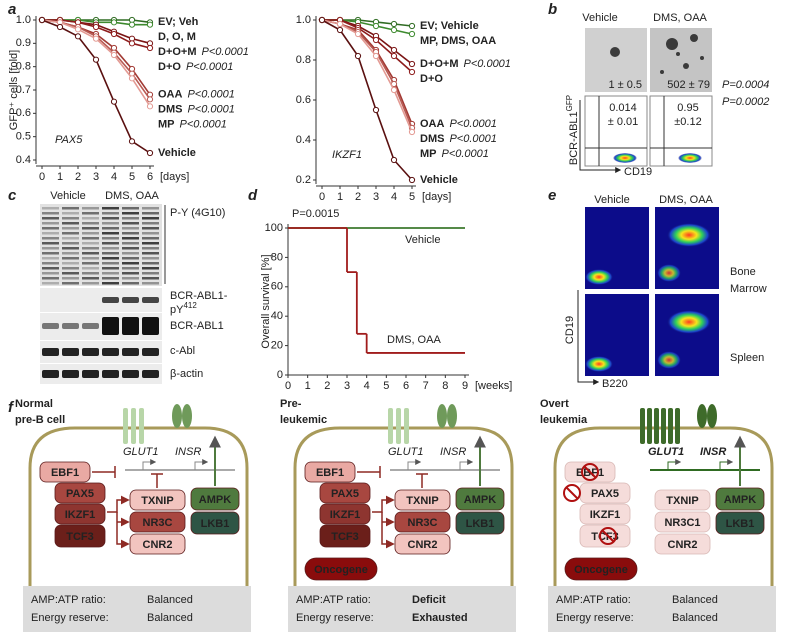  I want to click on status-value: Balanced, so click(170, 600).